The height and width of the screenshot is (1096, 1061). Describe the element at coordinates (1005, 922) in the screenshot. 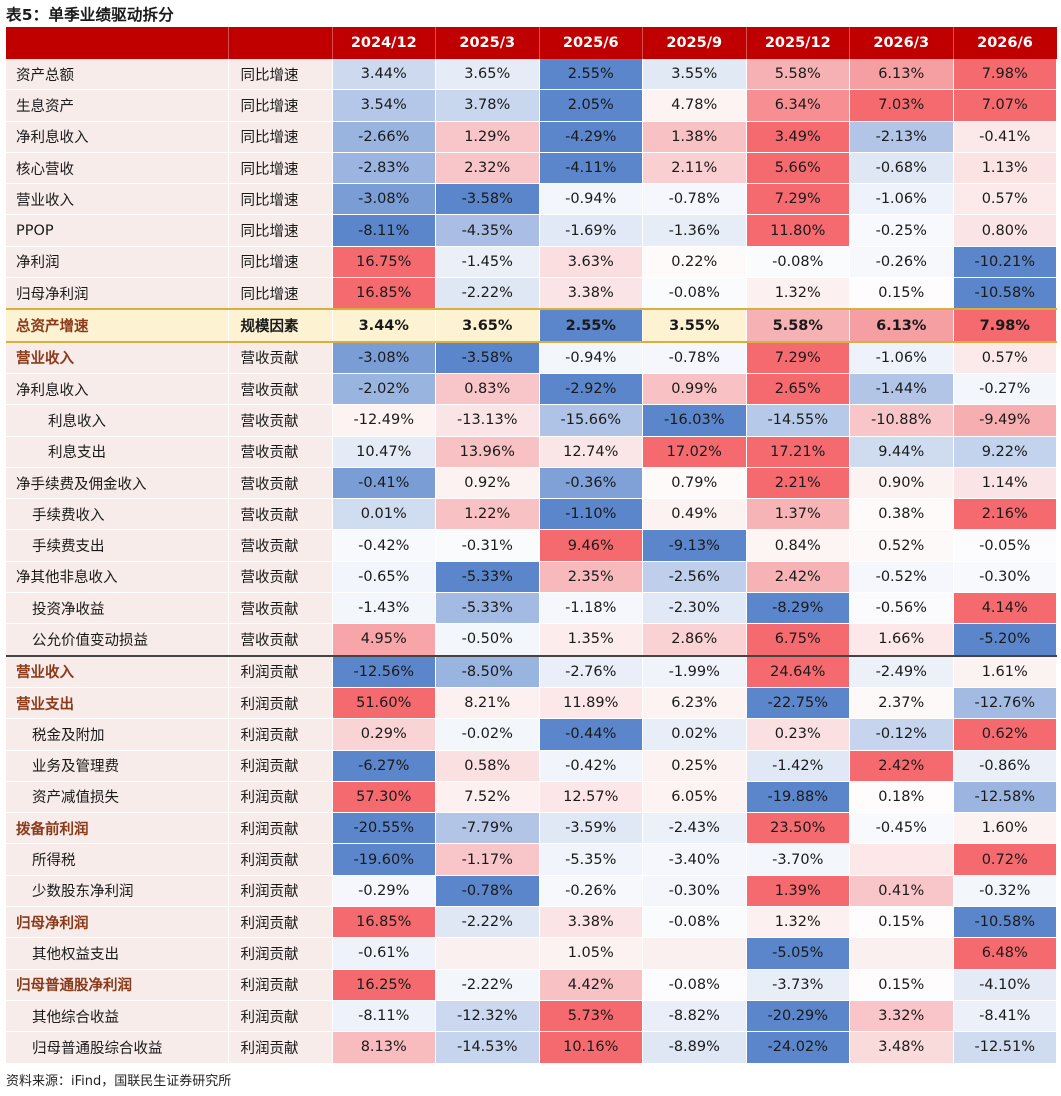

I see `value-cell: -10.58%` at that location.